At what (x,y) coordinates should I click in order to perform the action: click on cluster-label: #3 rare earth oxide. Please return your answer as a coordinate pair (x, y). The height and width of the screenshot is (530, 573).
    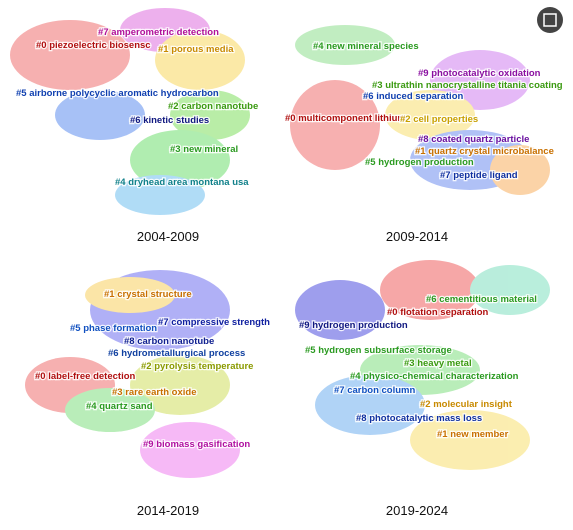
    Looking at the image, I should click on (154, 392).